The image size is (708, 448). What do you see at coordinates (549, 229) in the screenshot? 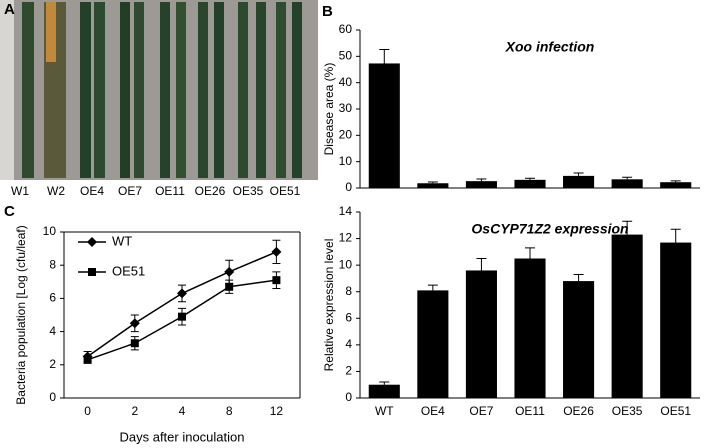
I see `chart-title: OsCYP71Z2 expression` at bounding box center [549, 229].